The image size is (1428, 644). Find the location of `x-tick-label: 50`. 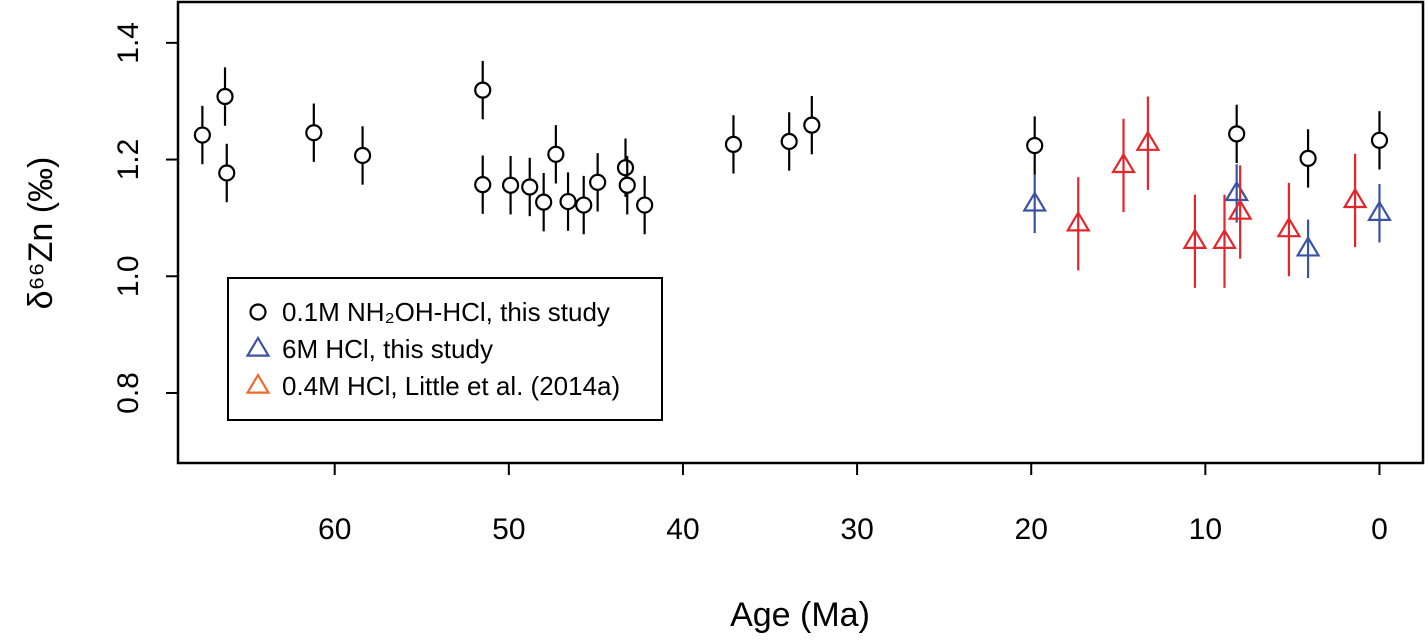

x-tick-label: 50 is located at coordinates (508, 529).